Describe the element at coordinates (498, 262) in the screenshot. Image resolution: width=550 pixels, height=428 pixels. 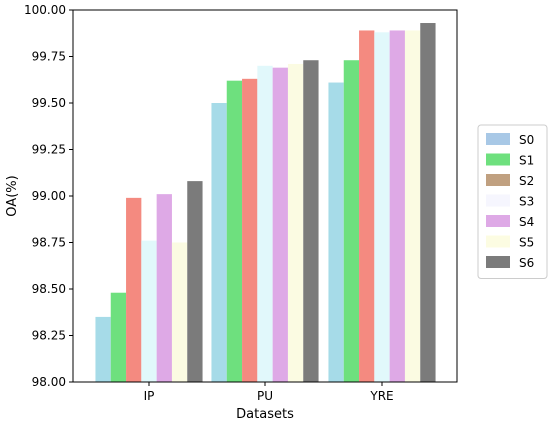
I see `legend-swatch-s6` at that location.